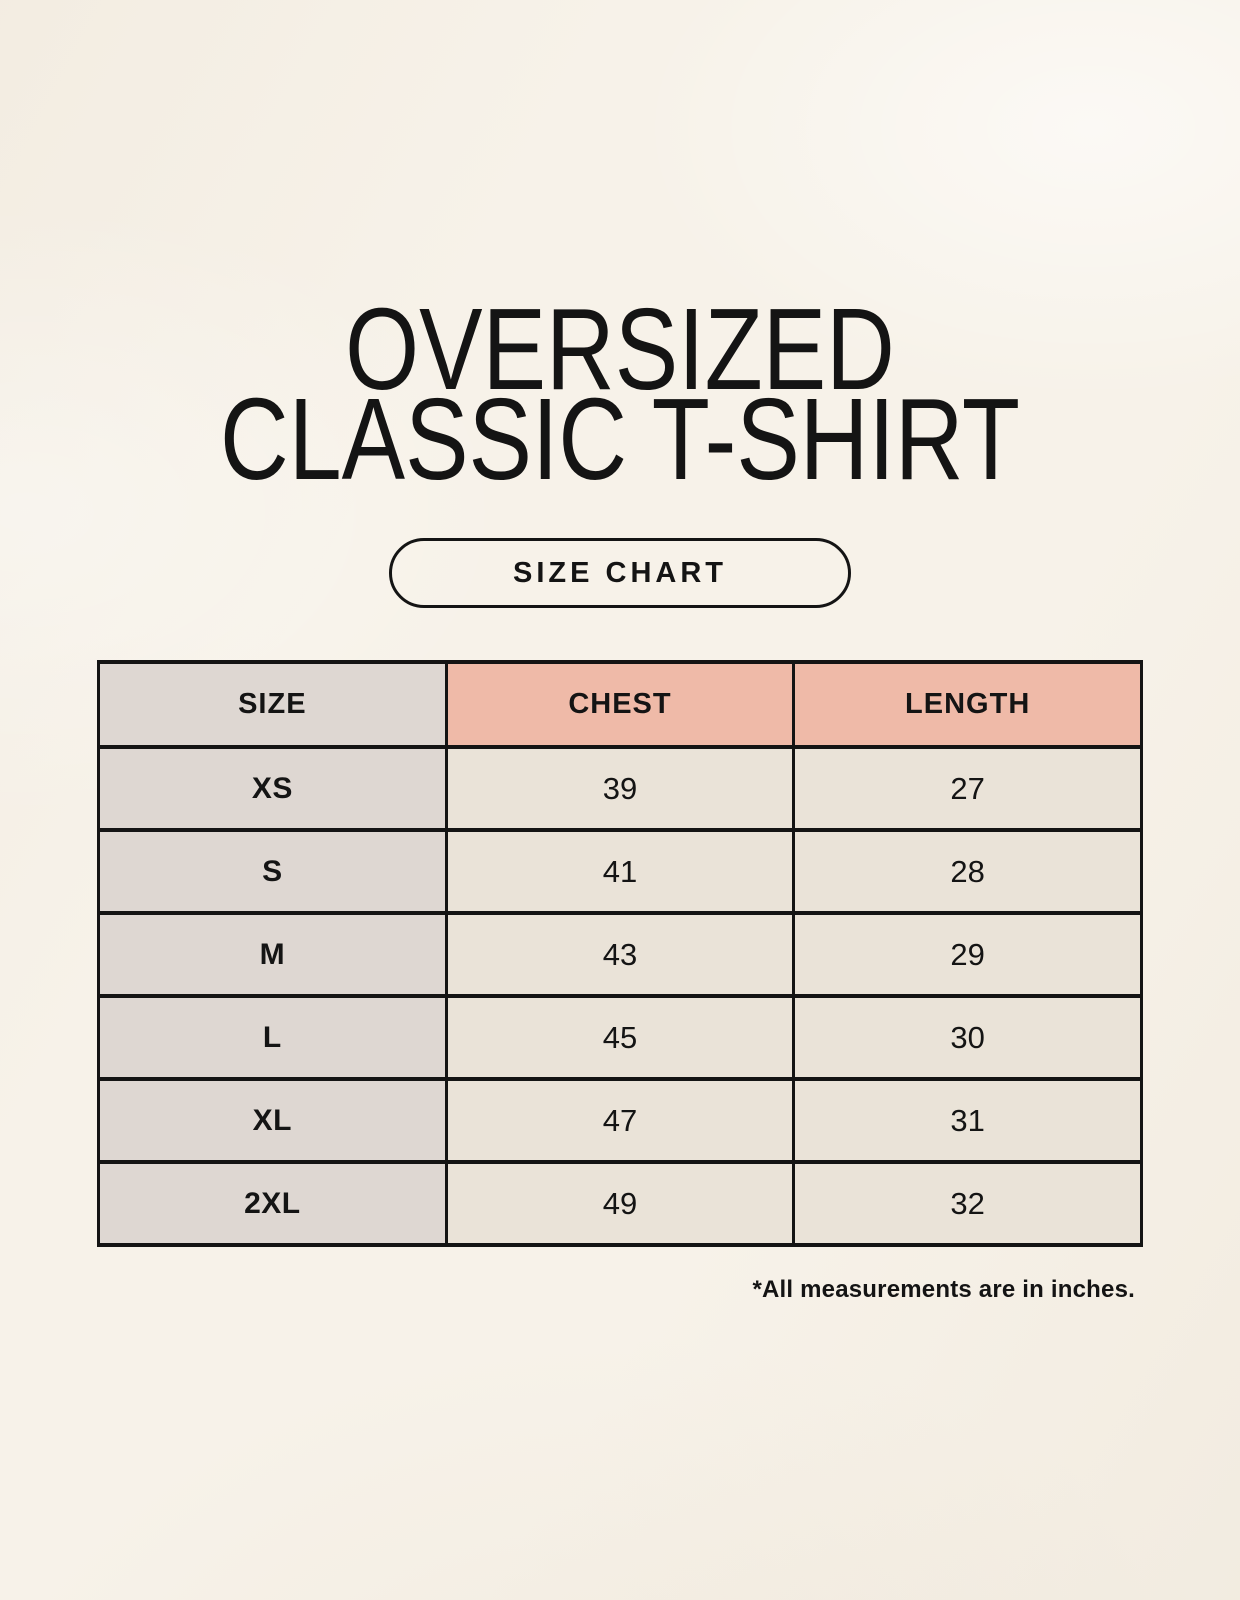  What do you see at coordinates (272, 788) in the screenshot?
I see `size-label: XS` at bounding box center [272, 788].